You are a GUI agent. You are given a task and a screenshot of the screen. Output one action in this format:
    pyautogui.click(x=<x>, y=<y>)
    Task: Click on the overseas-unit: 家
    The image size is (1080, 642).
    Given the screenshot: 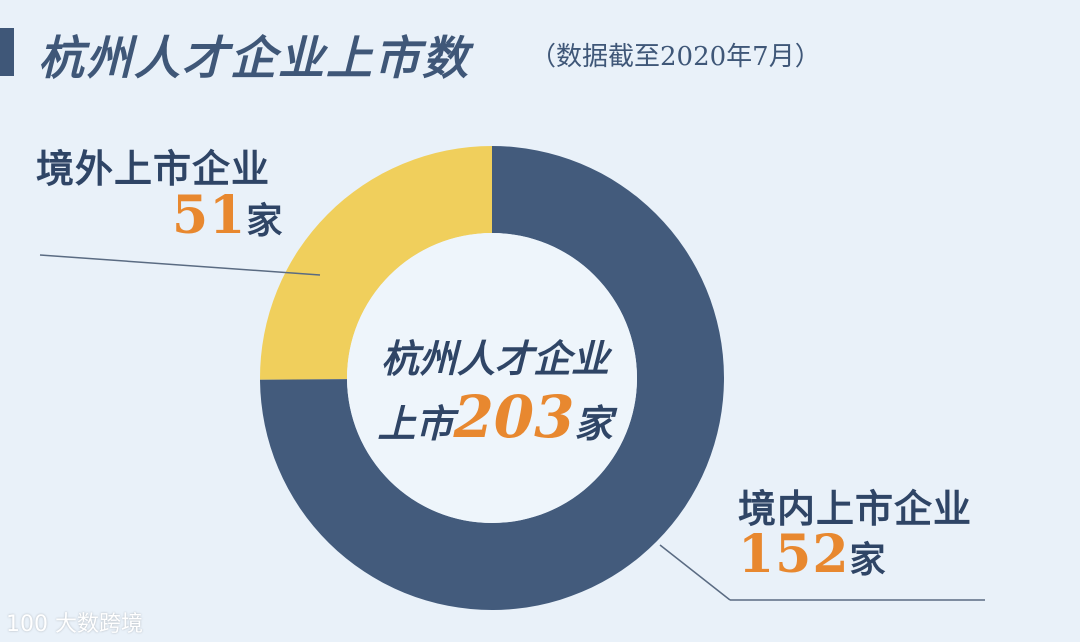 What is the action you would take?
    pyautogui.click(x=265, y=221)
    